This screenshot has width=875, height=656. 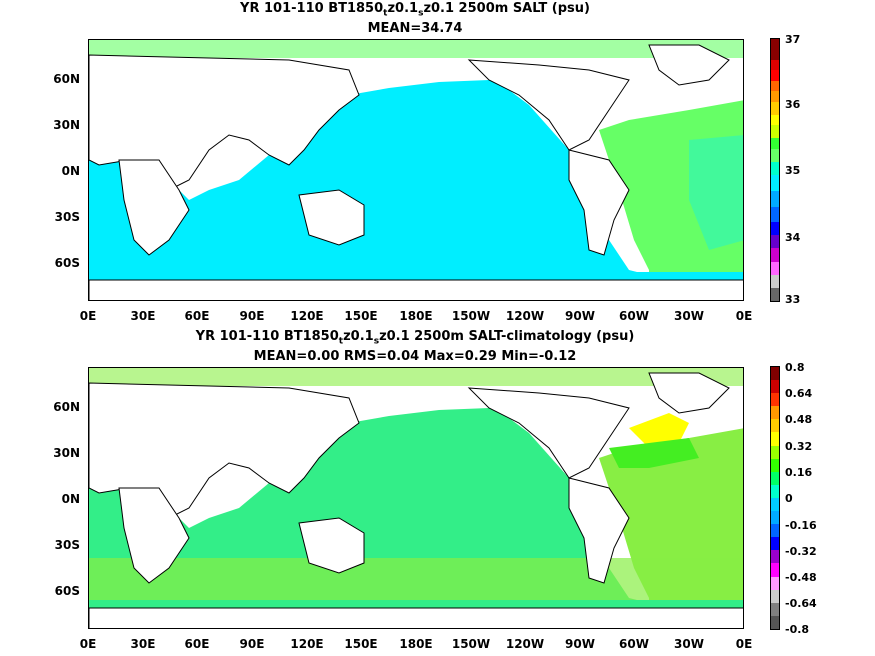 What do you see at coordinates (331, 545) in the screenshot?
I see `australia-land` at bounding box center [331, 545].